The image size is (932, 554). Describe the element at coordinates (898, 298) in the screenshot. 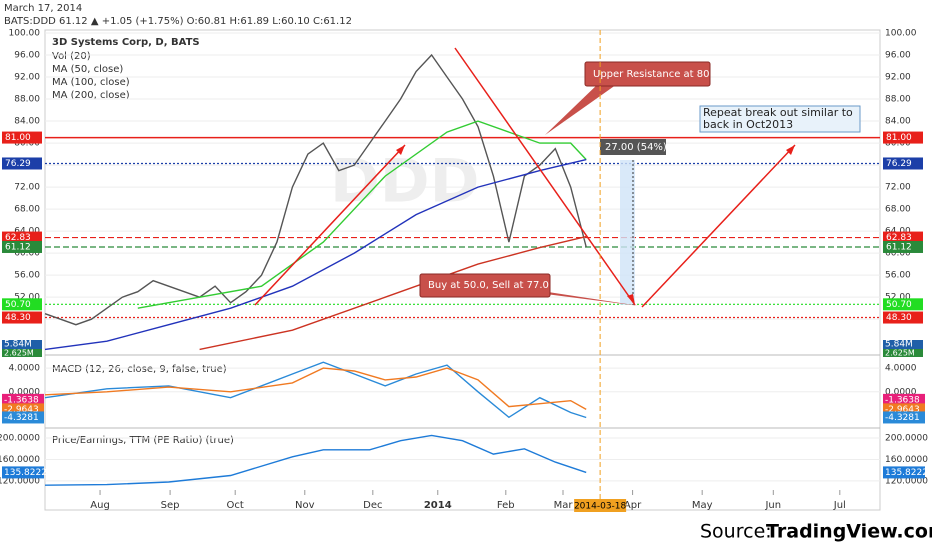

I see `y-tick-label: 52.00` at that location.